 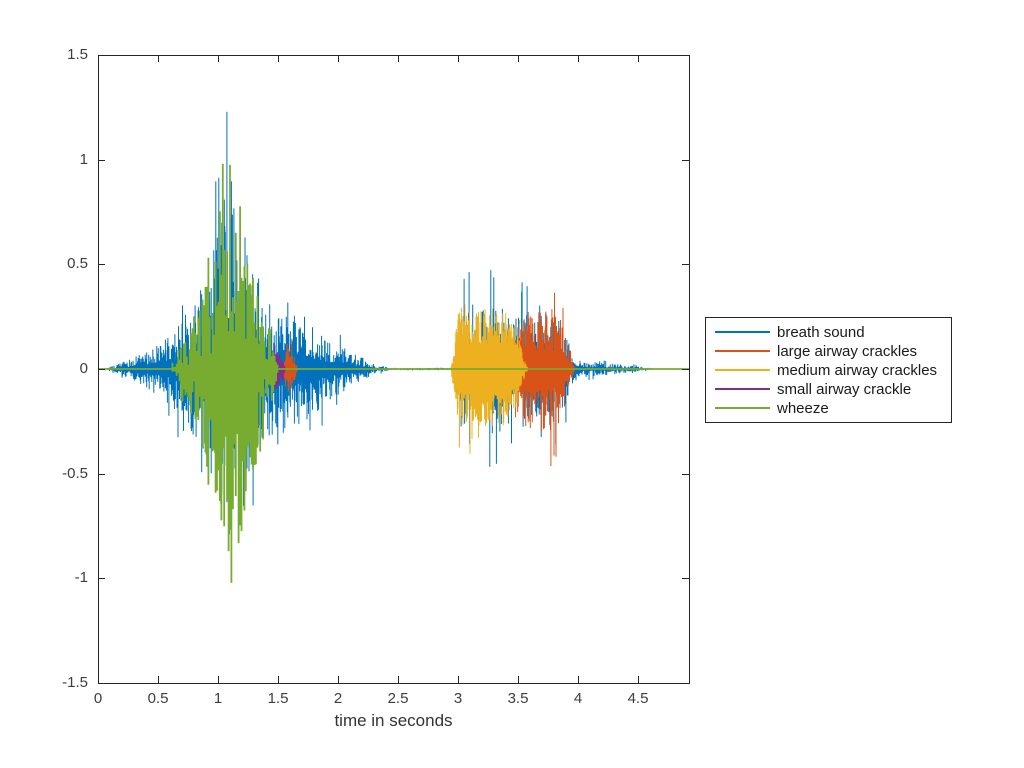 I want to click on legend-label: small airway crackle, so click(x=844, y=389).